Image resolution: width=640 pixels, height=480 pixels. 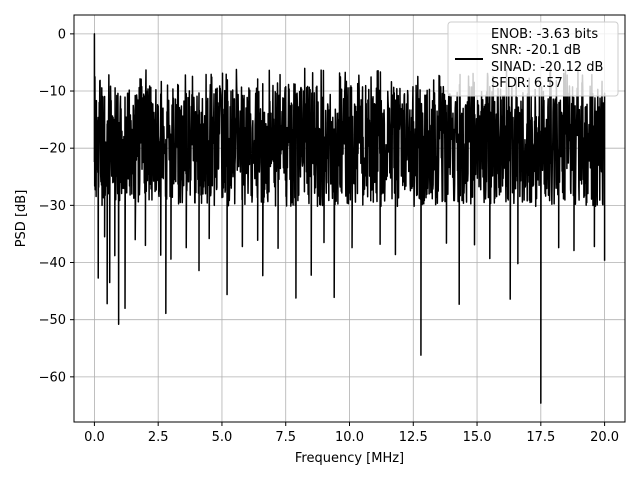 I want to click on x-axis-ticks: 0.0 2.5 5.0 7.5 10.0 12.5 15.0 17.5 20.0, so click(x=351, y=433).